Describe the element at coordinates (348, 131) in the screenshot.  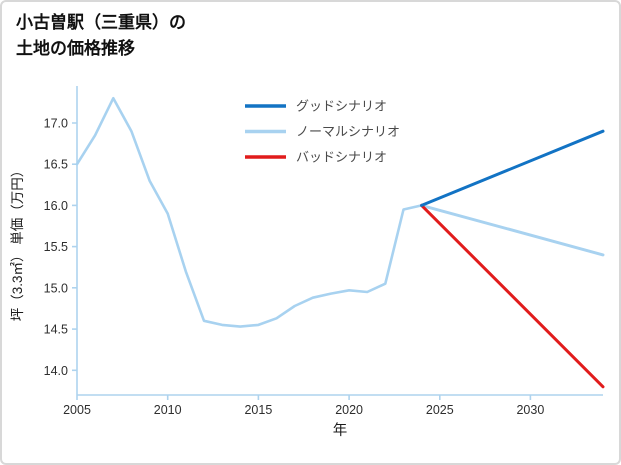
I see `legend-label-1: ノーマルシナリオ` at that location.